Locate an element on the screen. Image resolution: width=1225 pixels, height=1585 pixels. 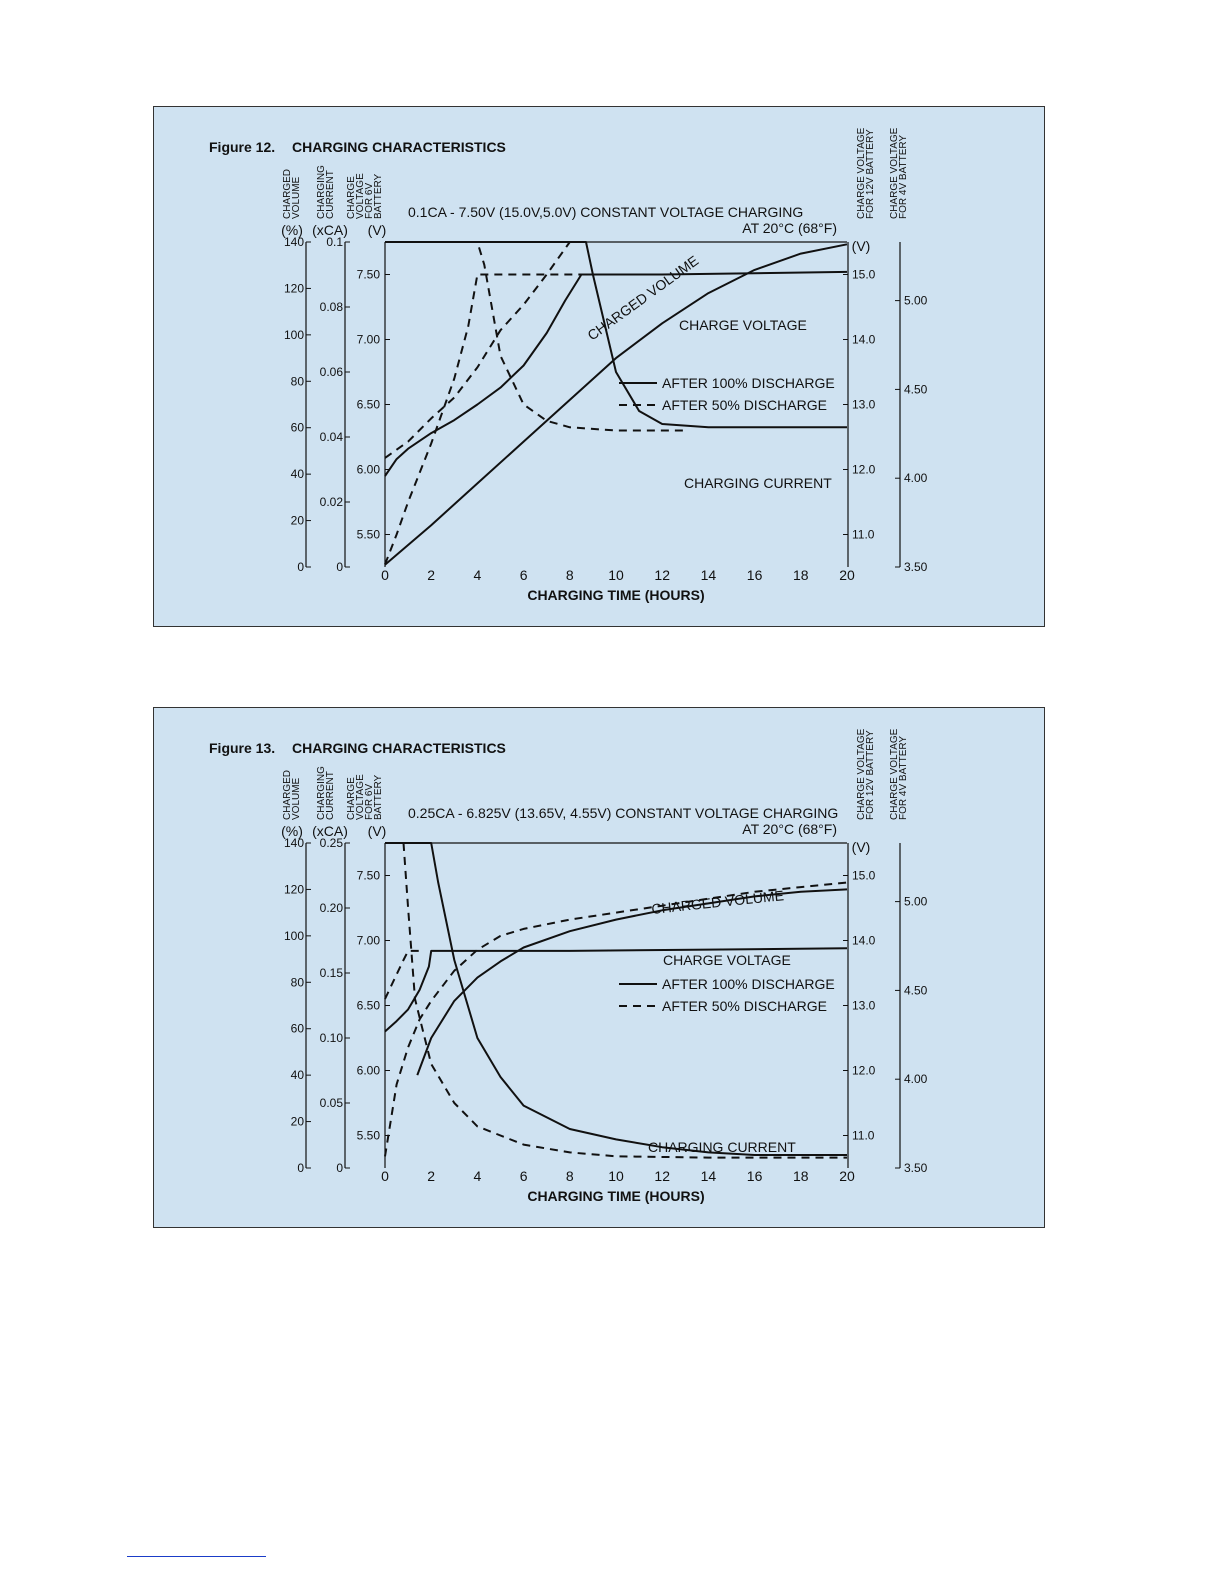
voltage6-axis-title: VOLTAGE is located at coordinates (360, 797).